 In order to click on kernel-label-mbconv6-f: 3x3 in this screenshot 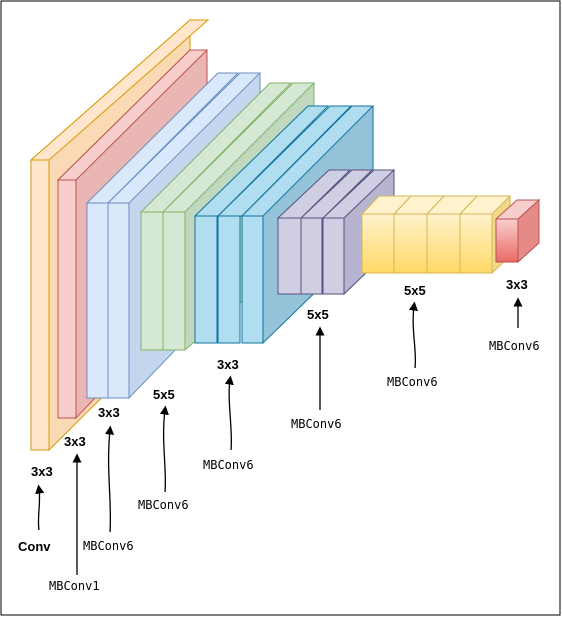, I will do `click(517, 284)`.